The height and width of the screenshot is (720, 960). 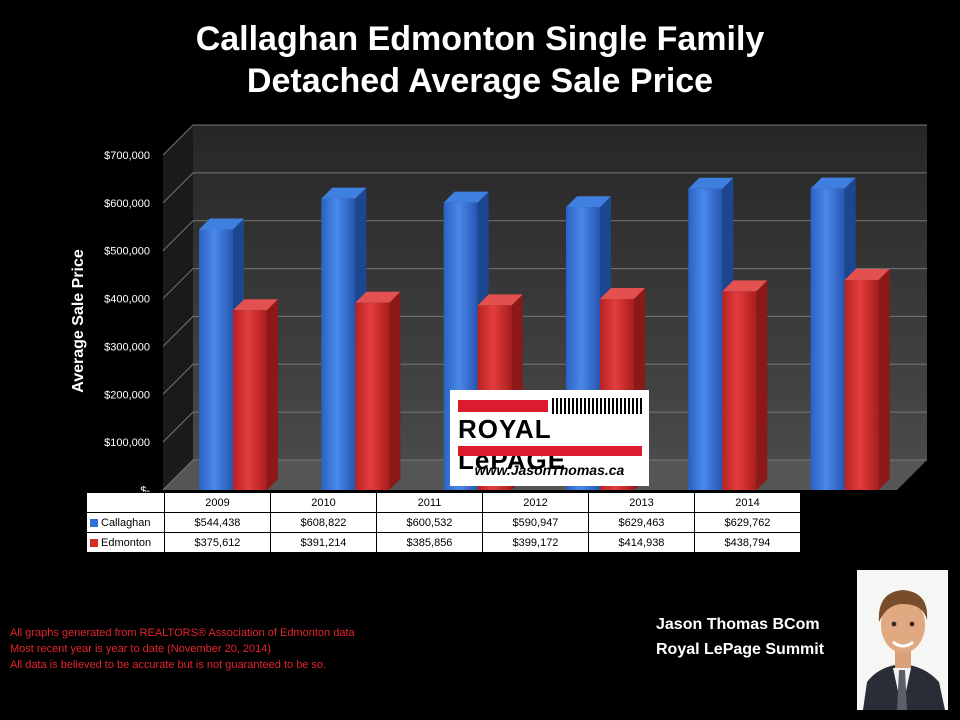 What do you see at coordinates (549, 470) in the screenshot?
I see `website-link: www.JasonThomas.ca` at bounding box center [549, 470].